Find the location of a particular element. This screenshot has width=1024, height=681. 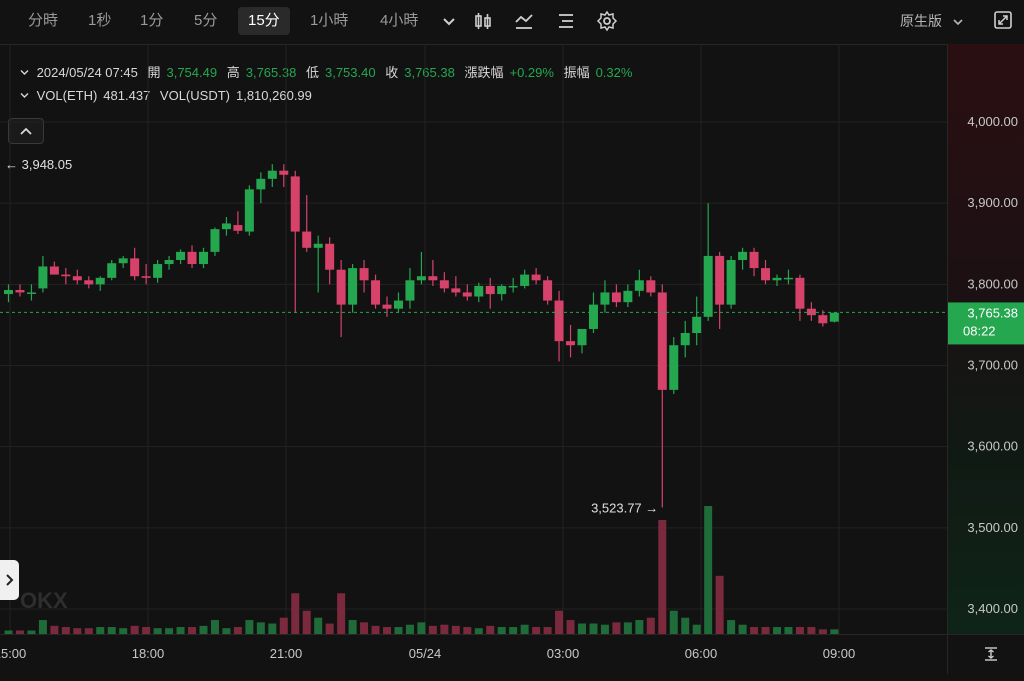

expand-sidebar-button is located at coordinates (9, 580).